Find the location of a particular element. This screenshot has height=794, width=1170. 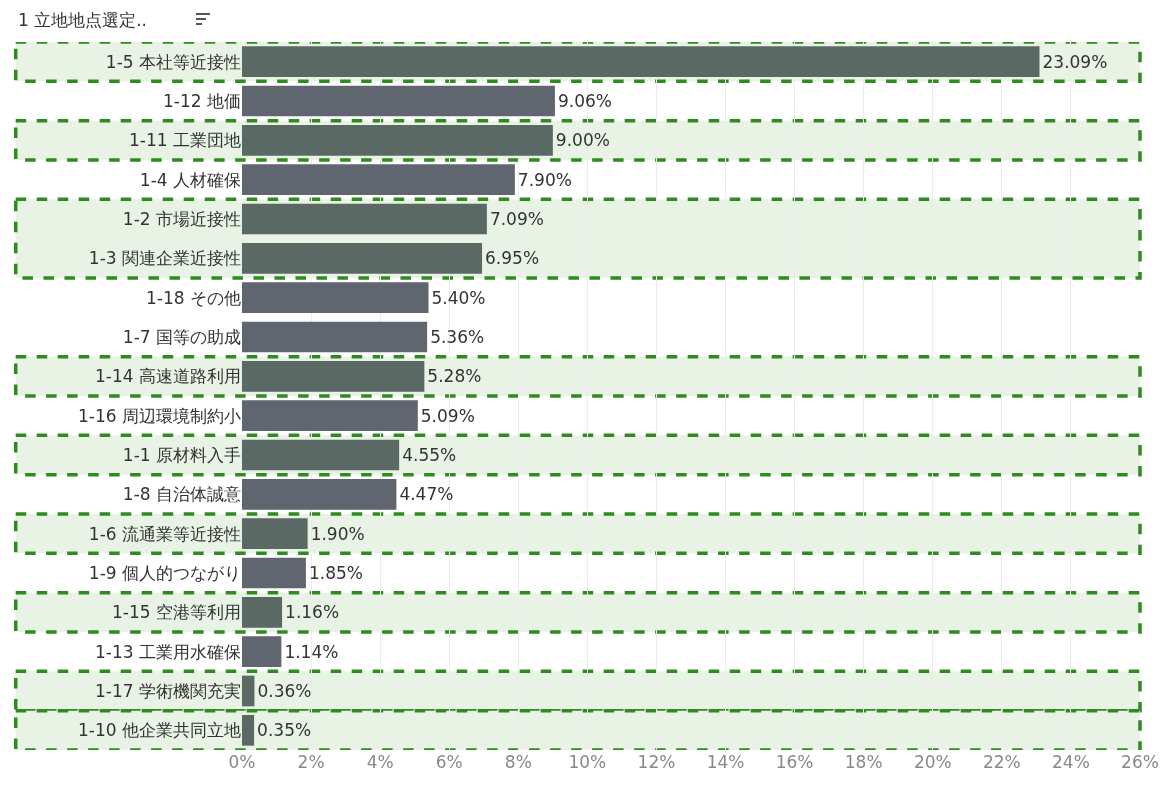

data-label: 6.95% is located at coordinates (512, 258).